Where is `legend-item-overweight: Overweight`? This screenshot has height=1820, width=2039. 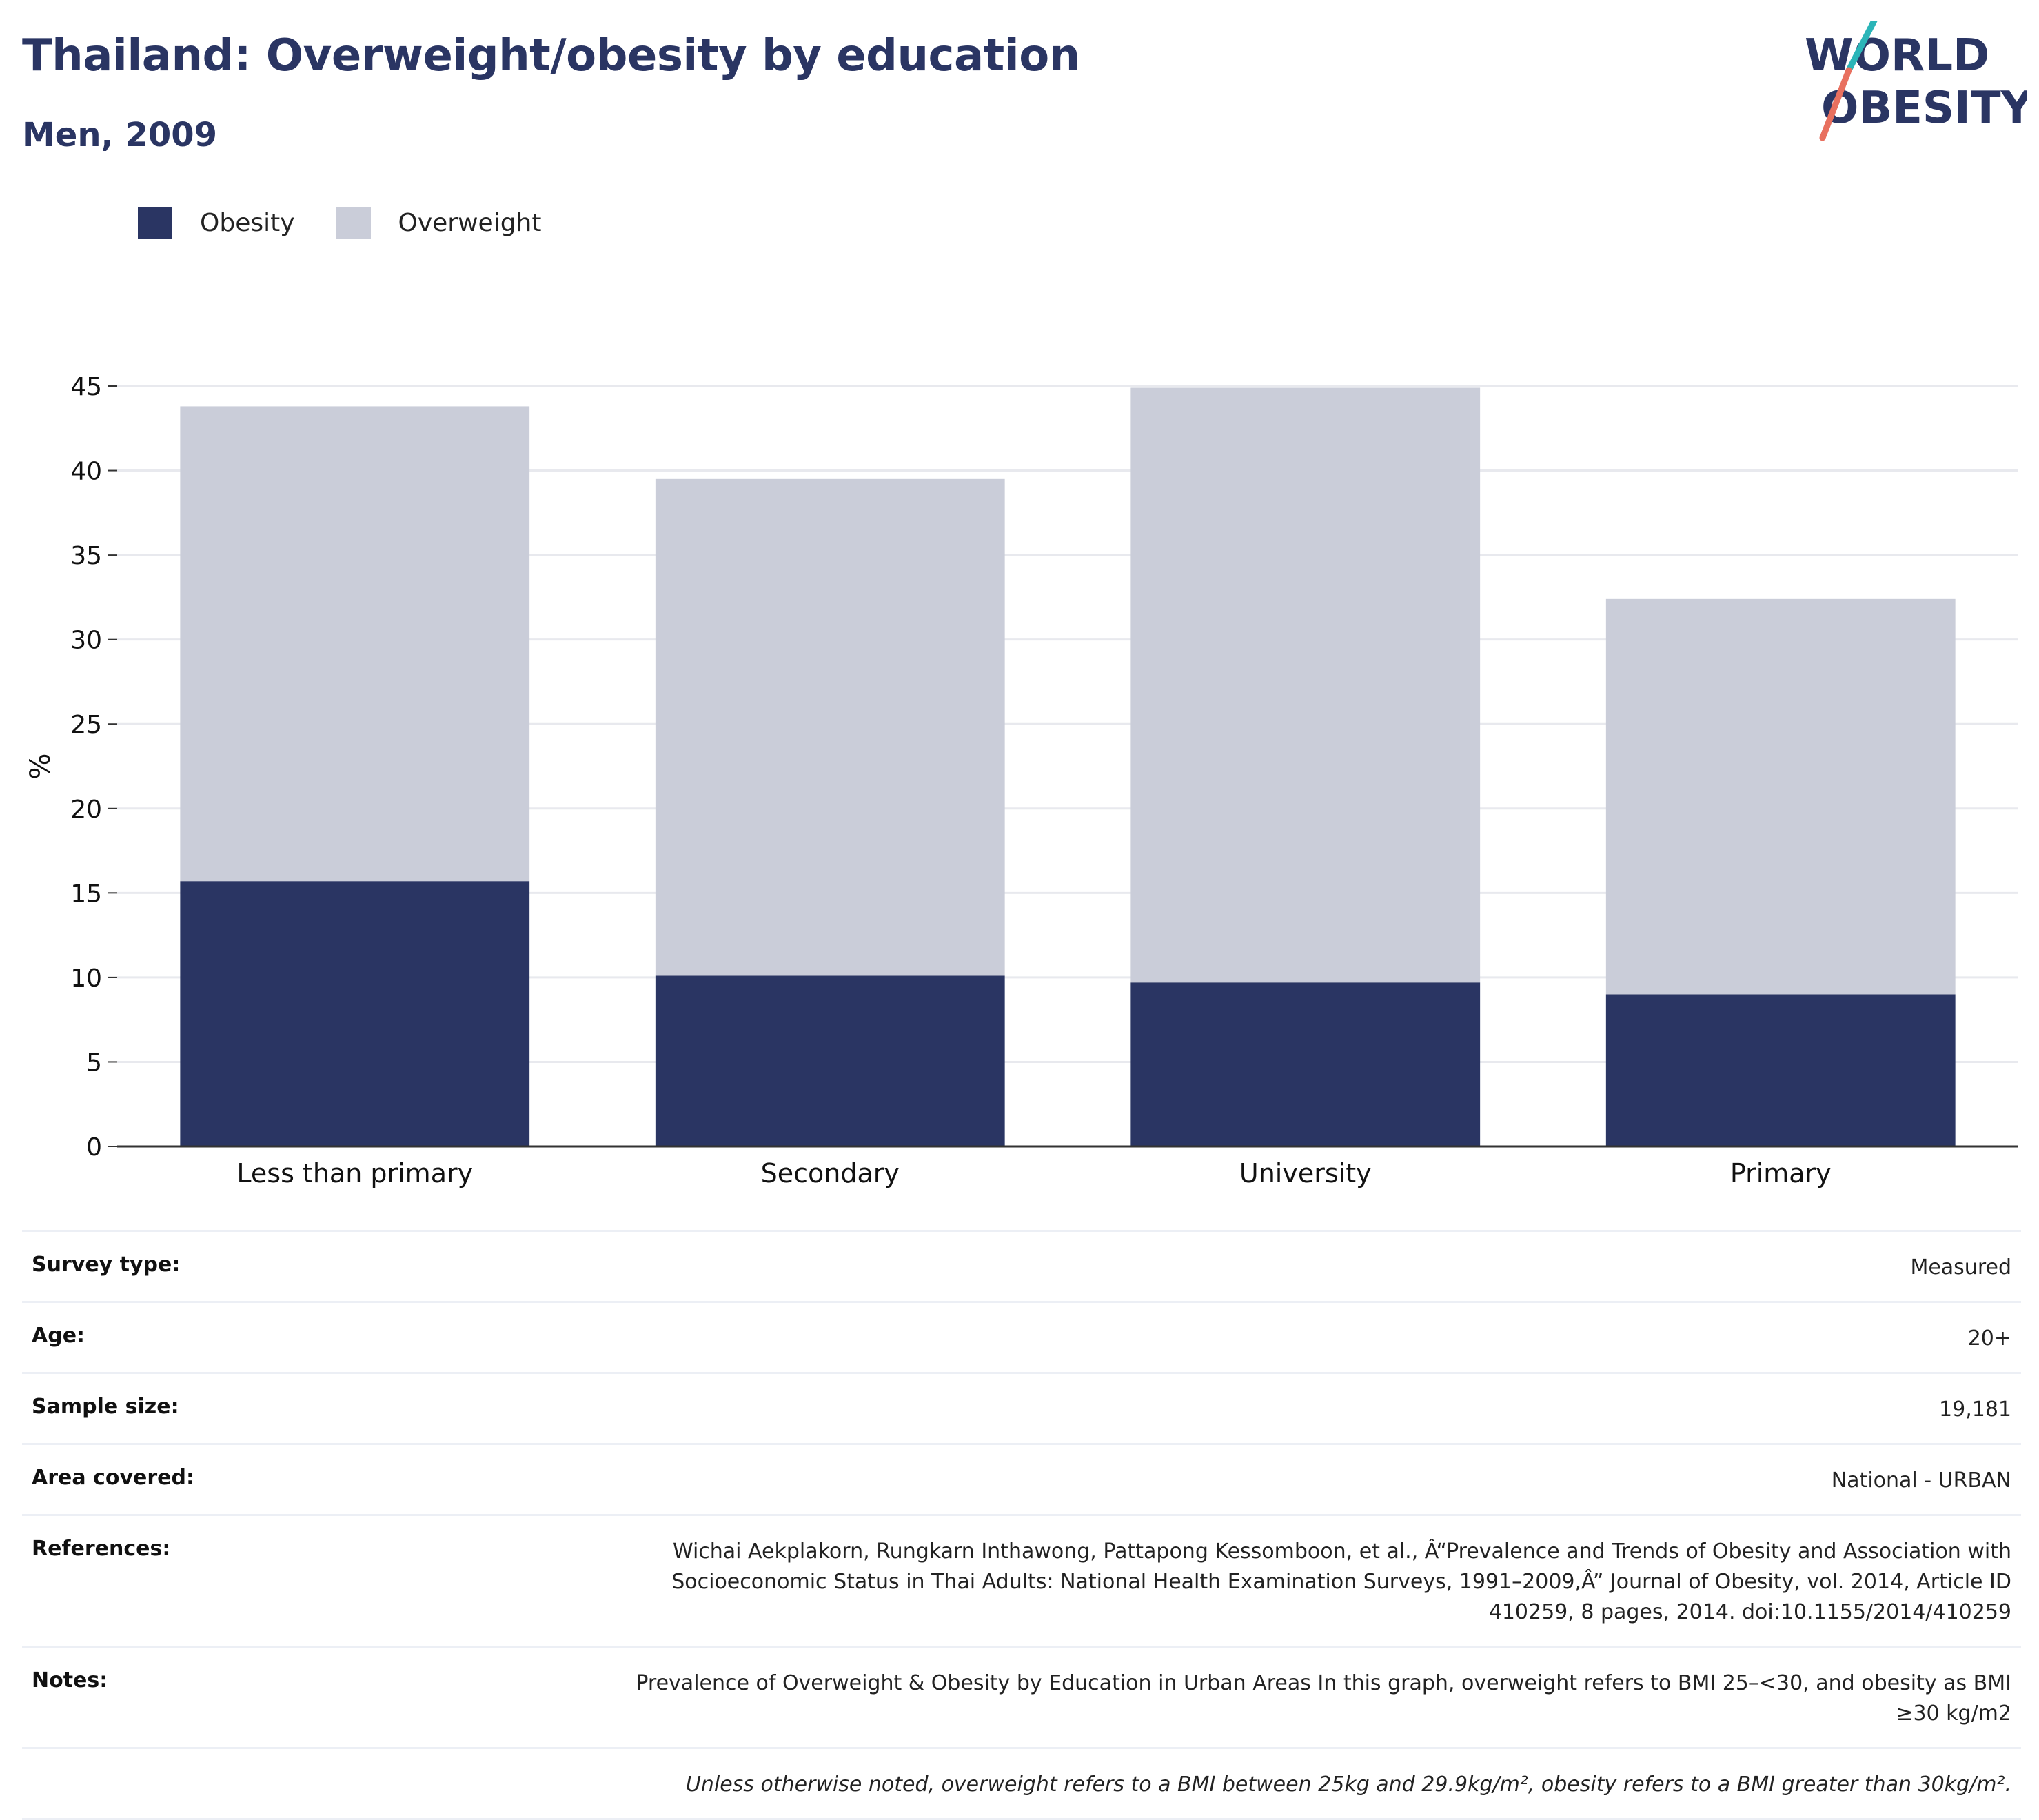
legend-item-overweight: Overweight is located at coordinates (439, 223).